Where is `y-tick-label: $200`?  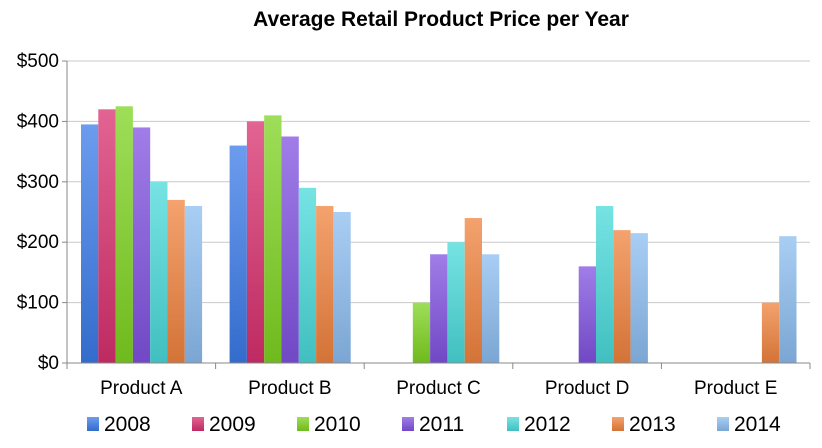 y-tick-label: $200 is located at coordinates (38, 242).